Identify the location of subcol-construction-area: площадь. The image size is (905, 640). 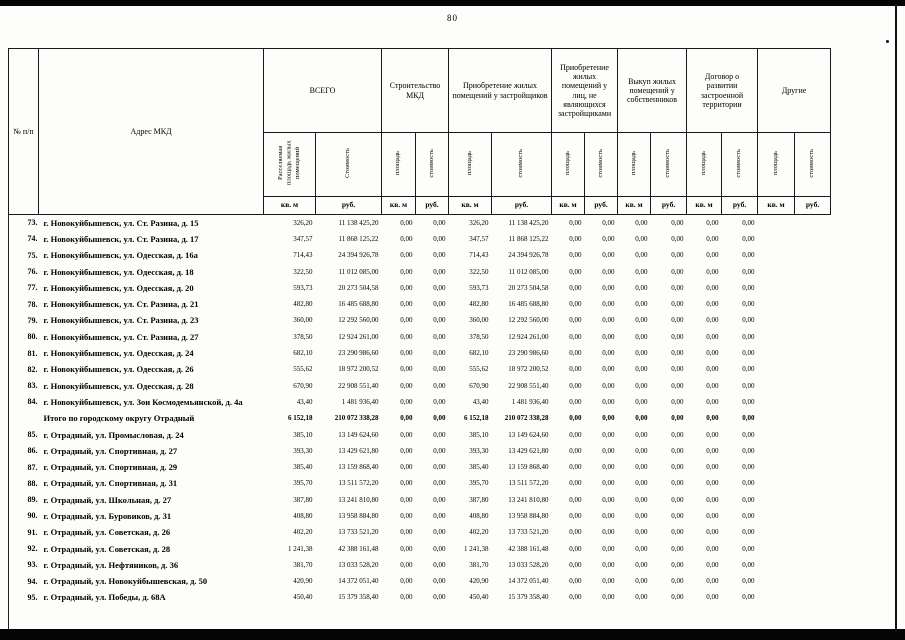
(399, 164).